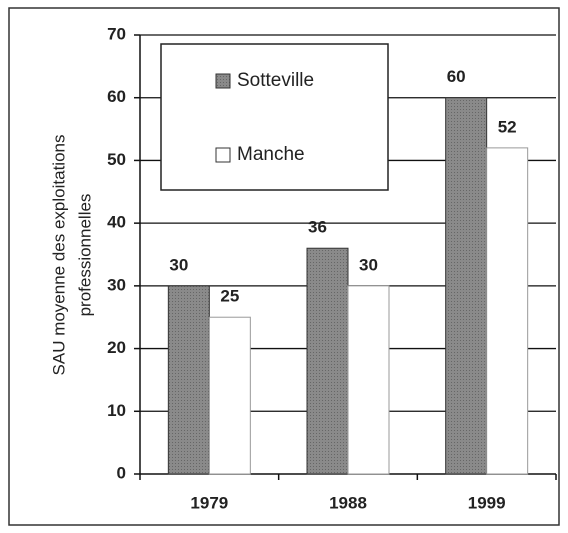  I want to click on data-label: 36, so click(317, 227).